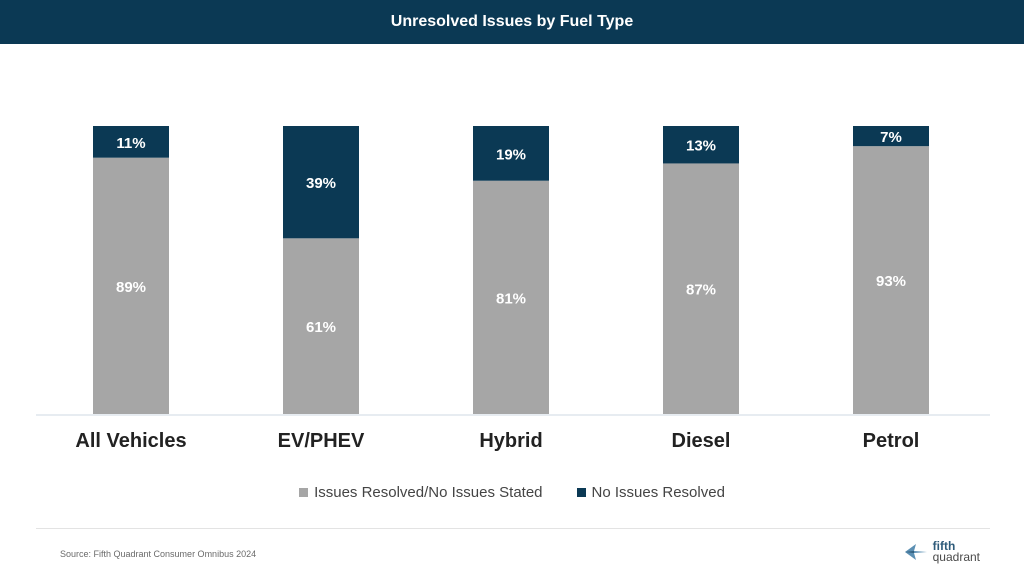  Describe the element at coordinates (321, 441) in the screenshot. I see `x-tick-label-1: EV/PHEV` at that location.